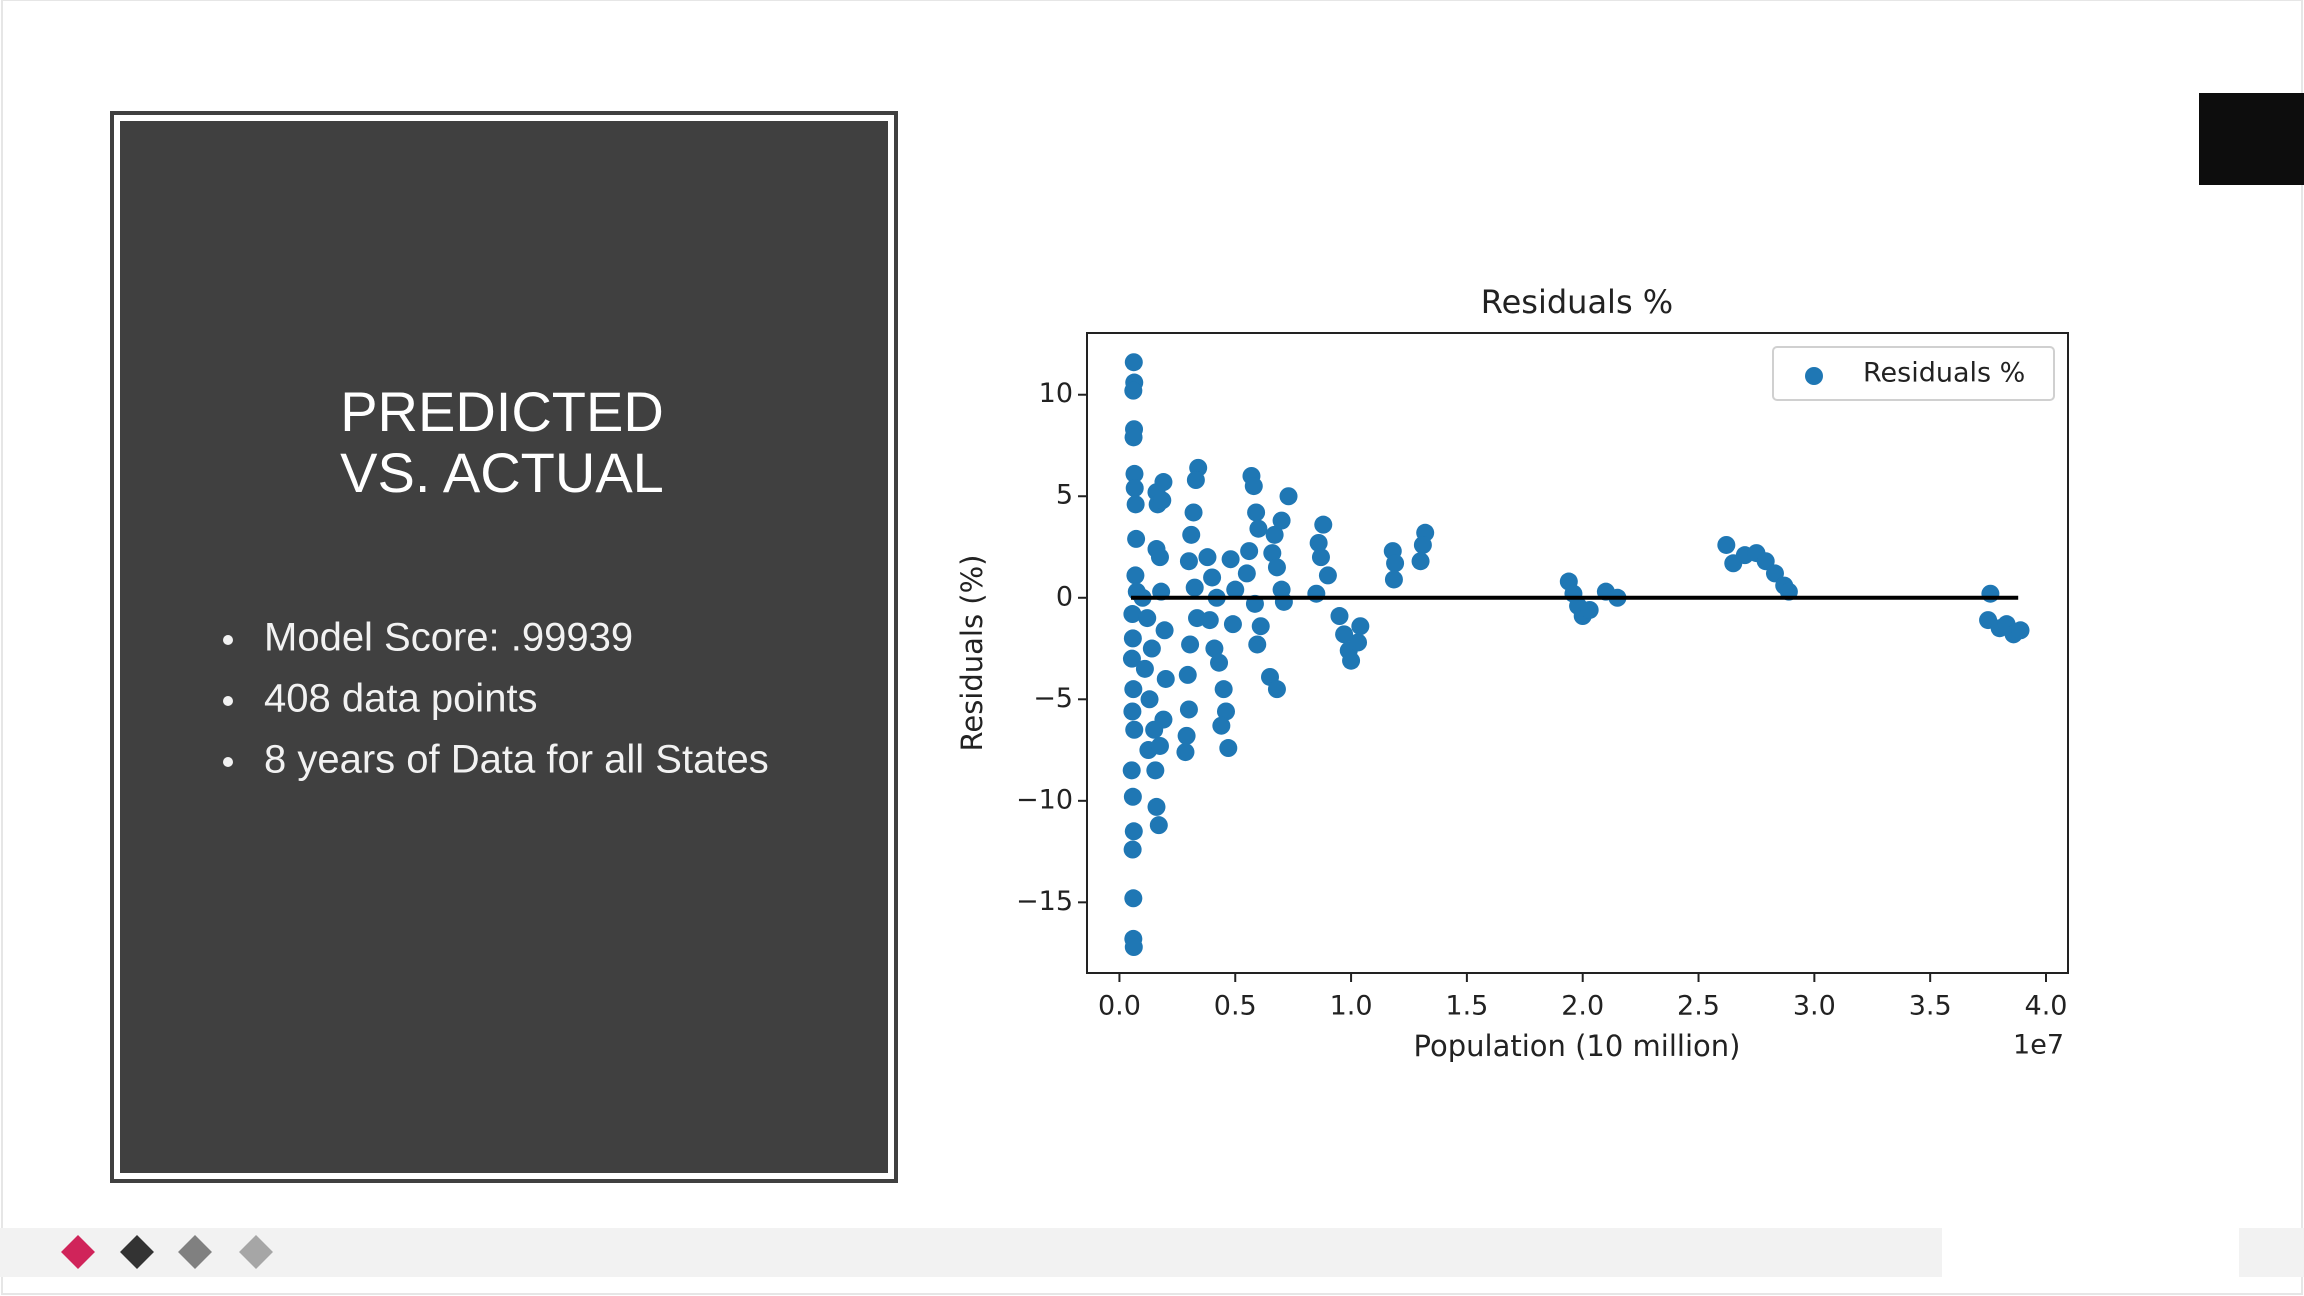 Image resolution: width=2304 pixels, height=1296 pixels. Describe the element at coordinates (1577, 302) in the screenshot. I see `chart-title: Residuals %` at that location.